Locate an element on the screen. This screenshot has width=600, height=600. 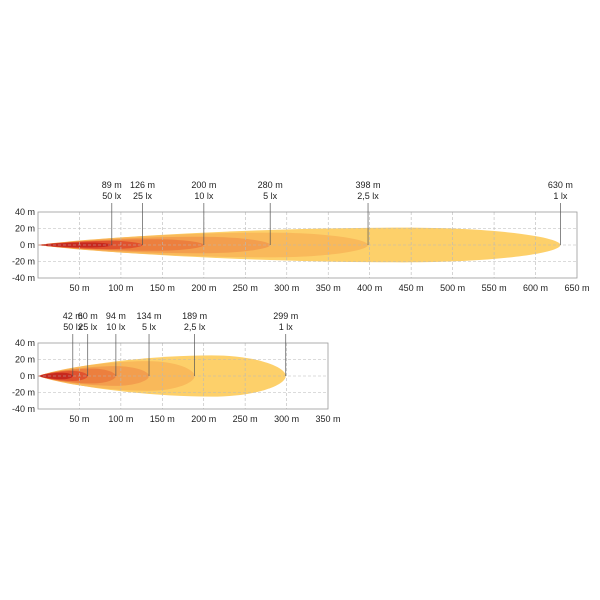
distance-label: 60 m is located at coordinates (88, 316).